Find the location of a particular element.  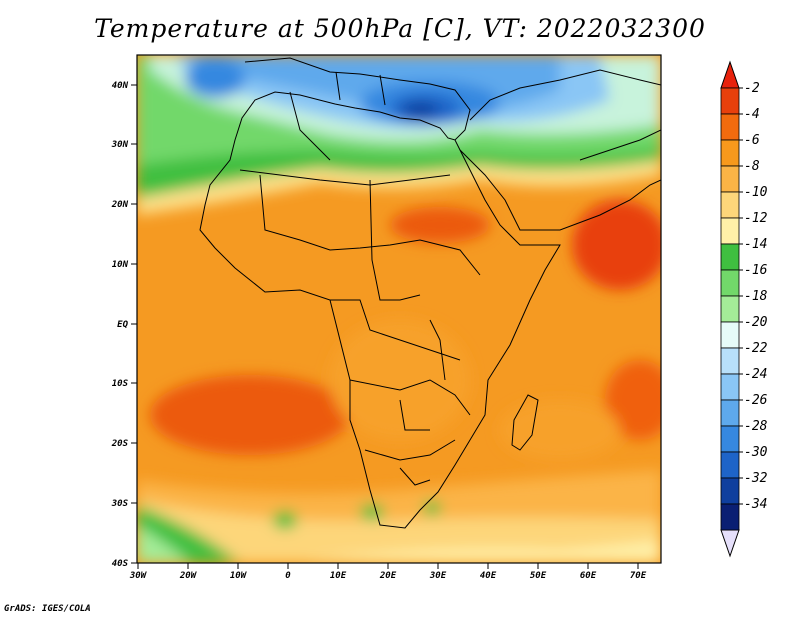

lon-label: 30W is located at coordinates (138, 576).